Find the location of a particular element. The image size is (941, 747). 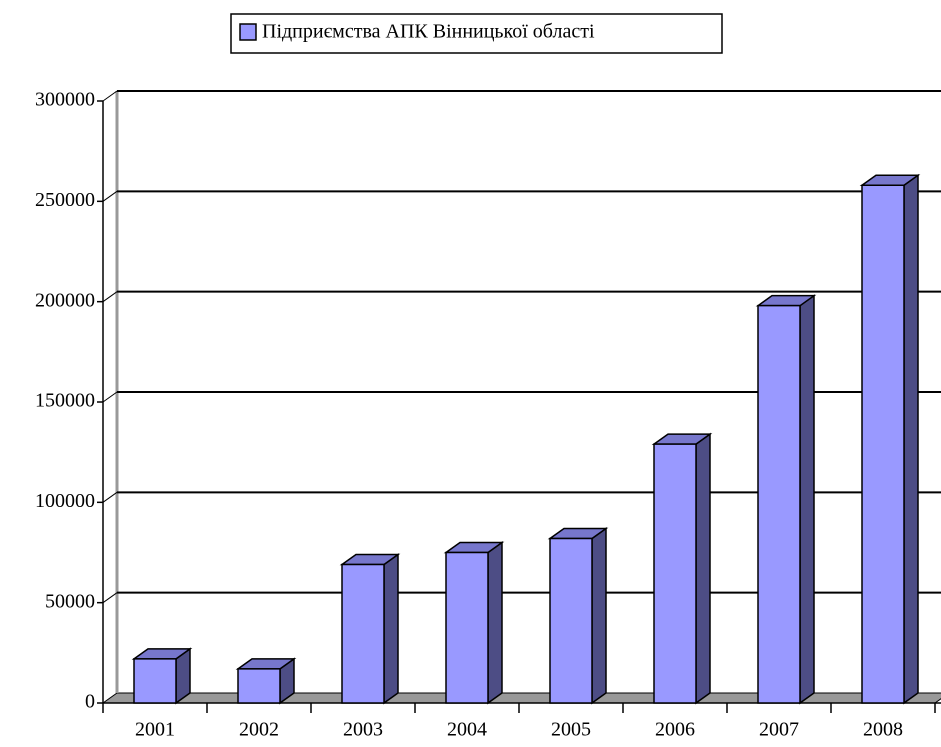

y-tick-label: 200000 is located at coordinates (65, 300).